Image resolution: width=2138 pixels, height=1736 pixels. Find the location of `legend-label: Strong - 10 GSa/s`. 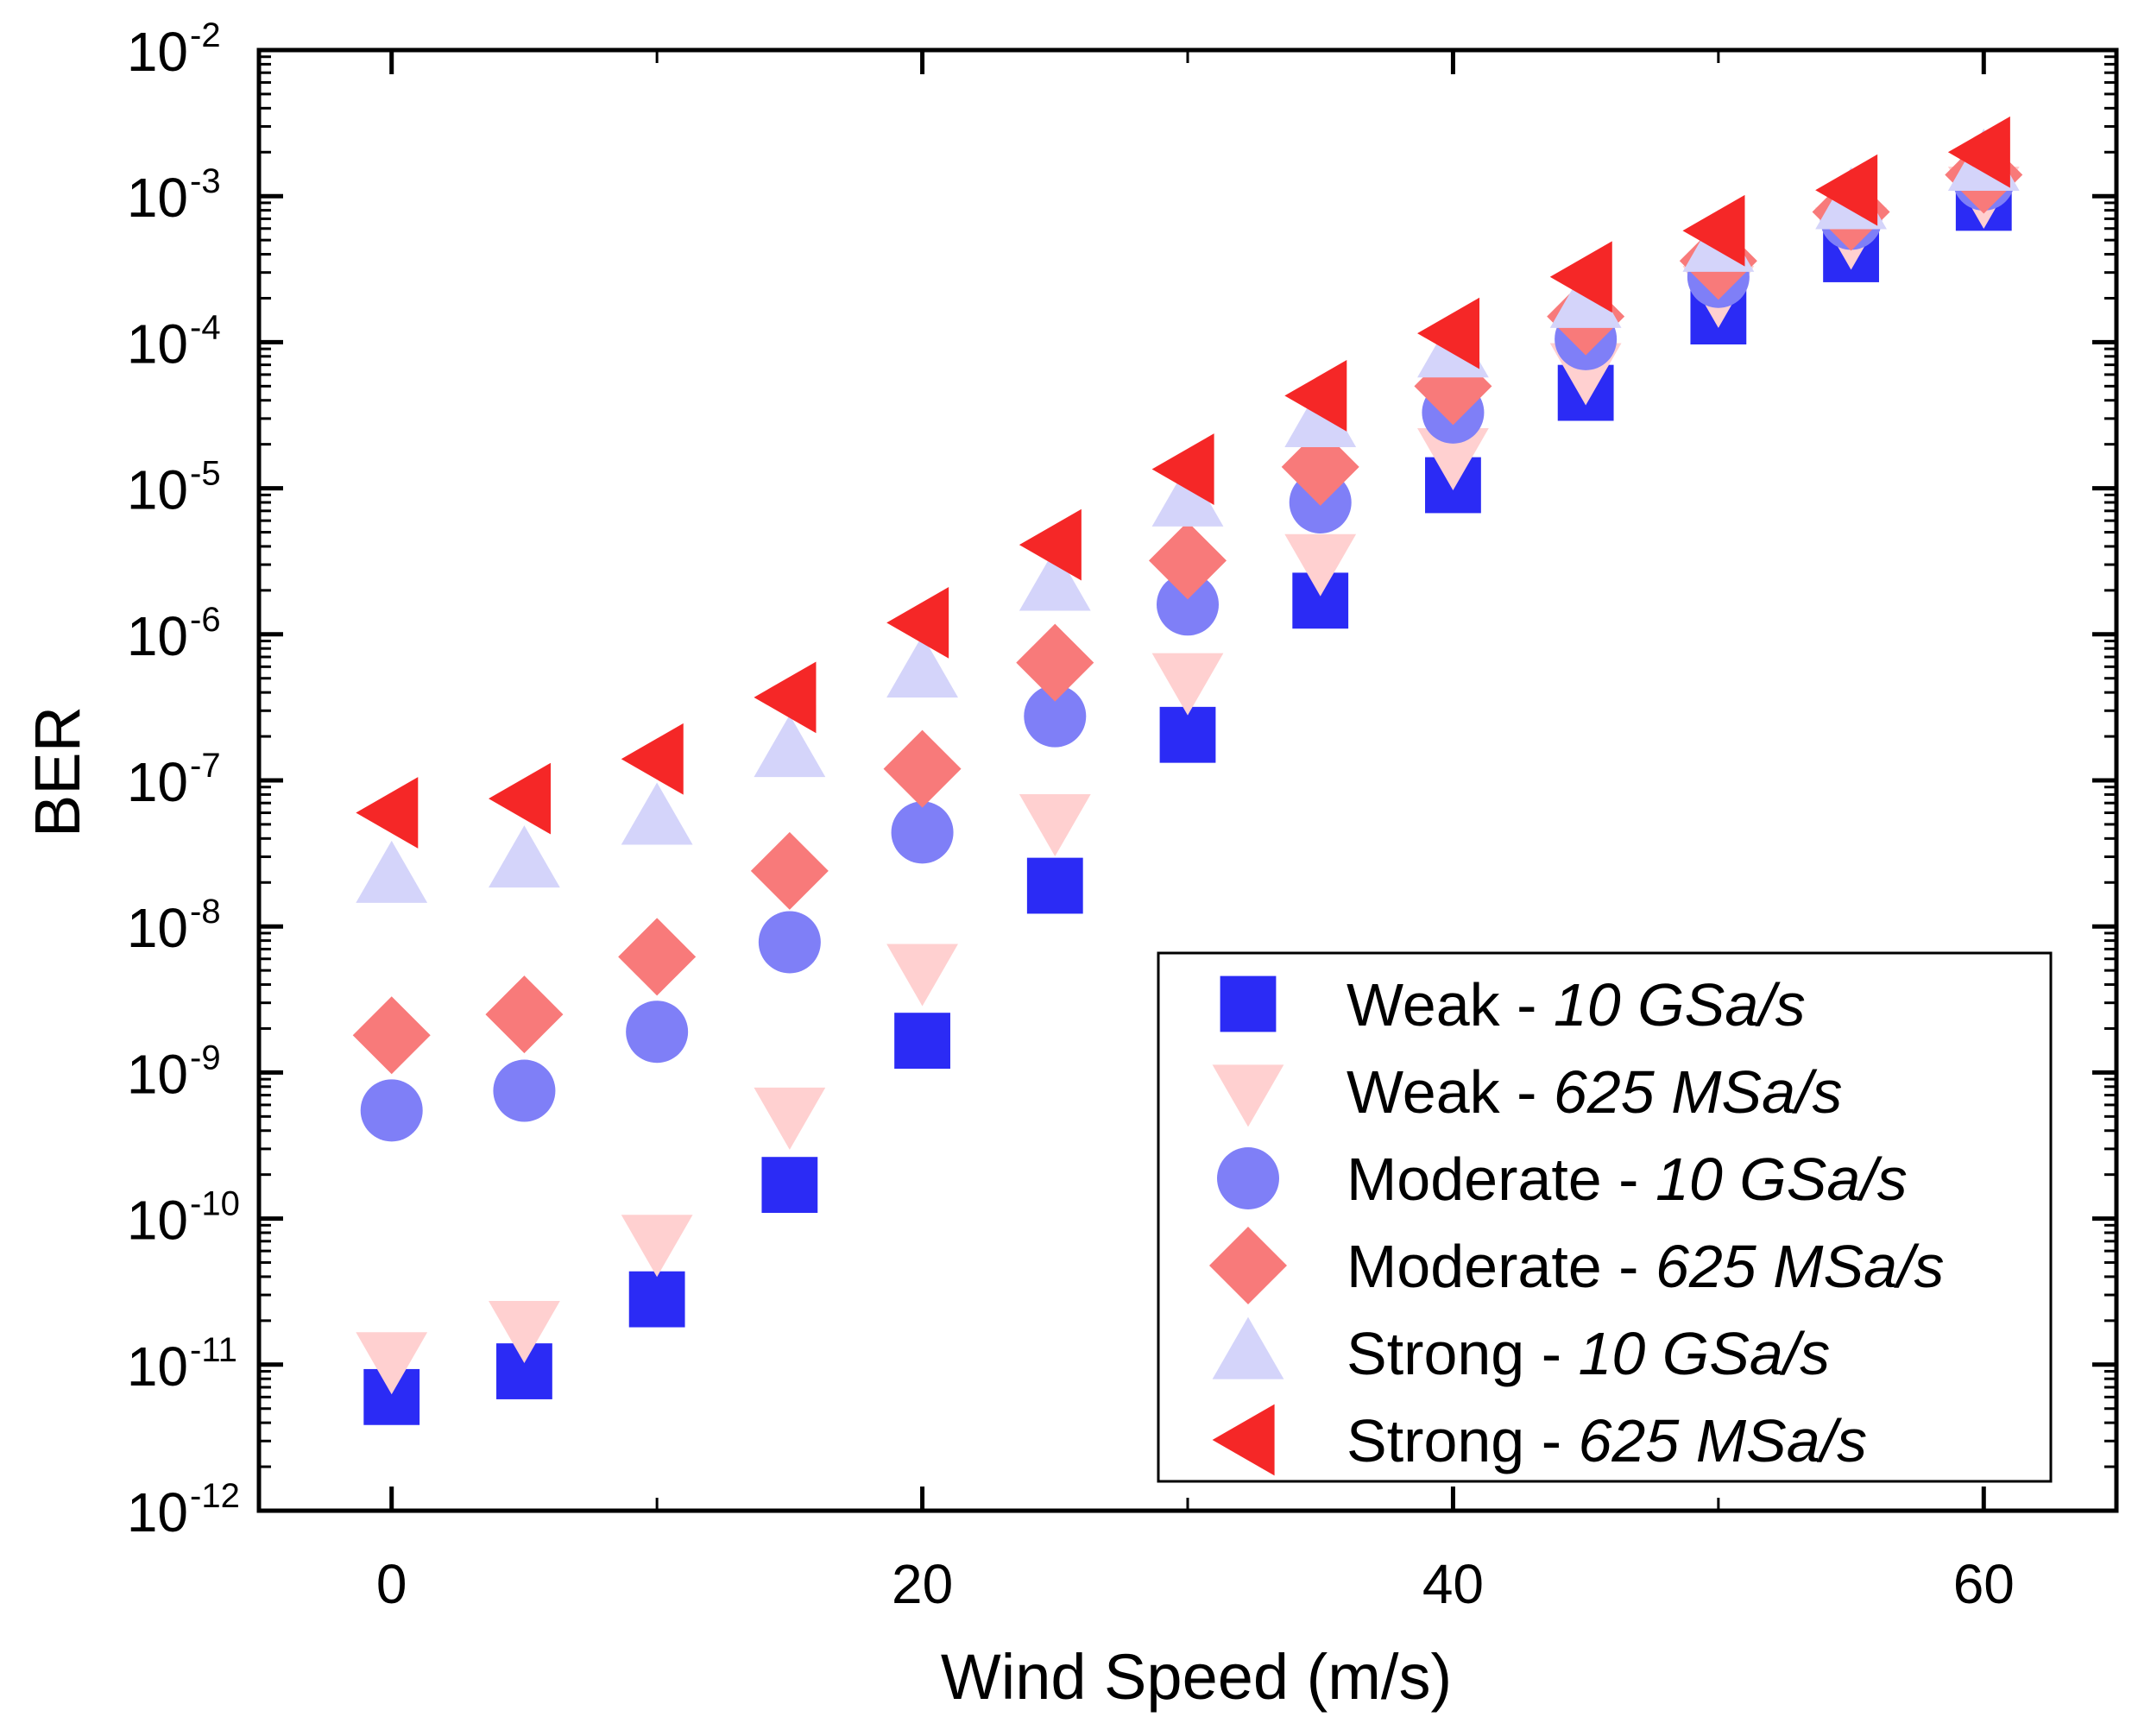

legend-label: Strong - 10 GSa/s is located at coordinates (1588, 1353).